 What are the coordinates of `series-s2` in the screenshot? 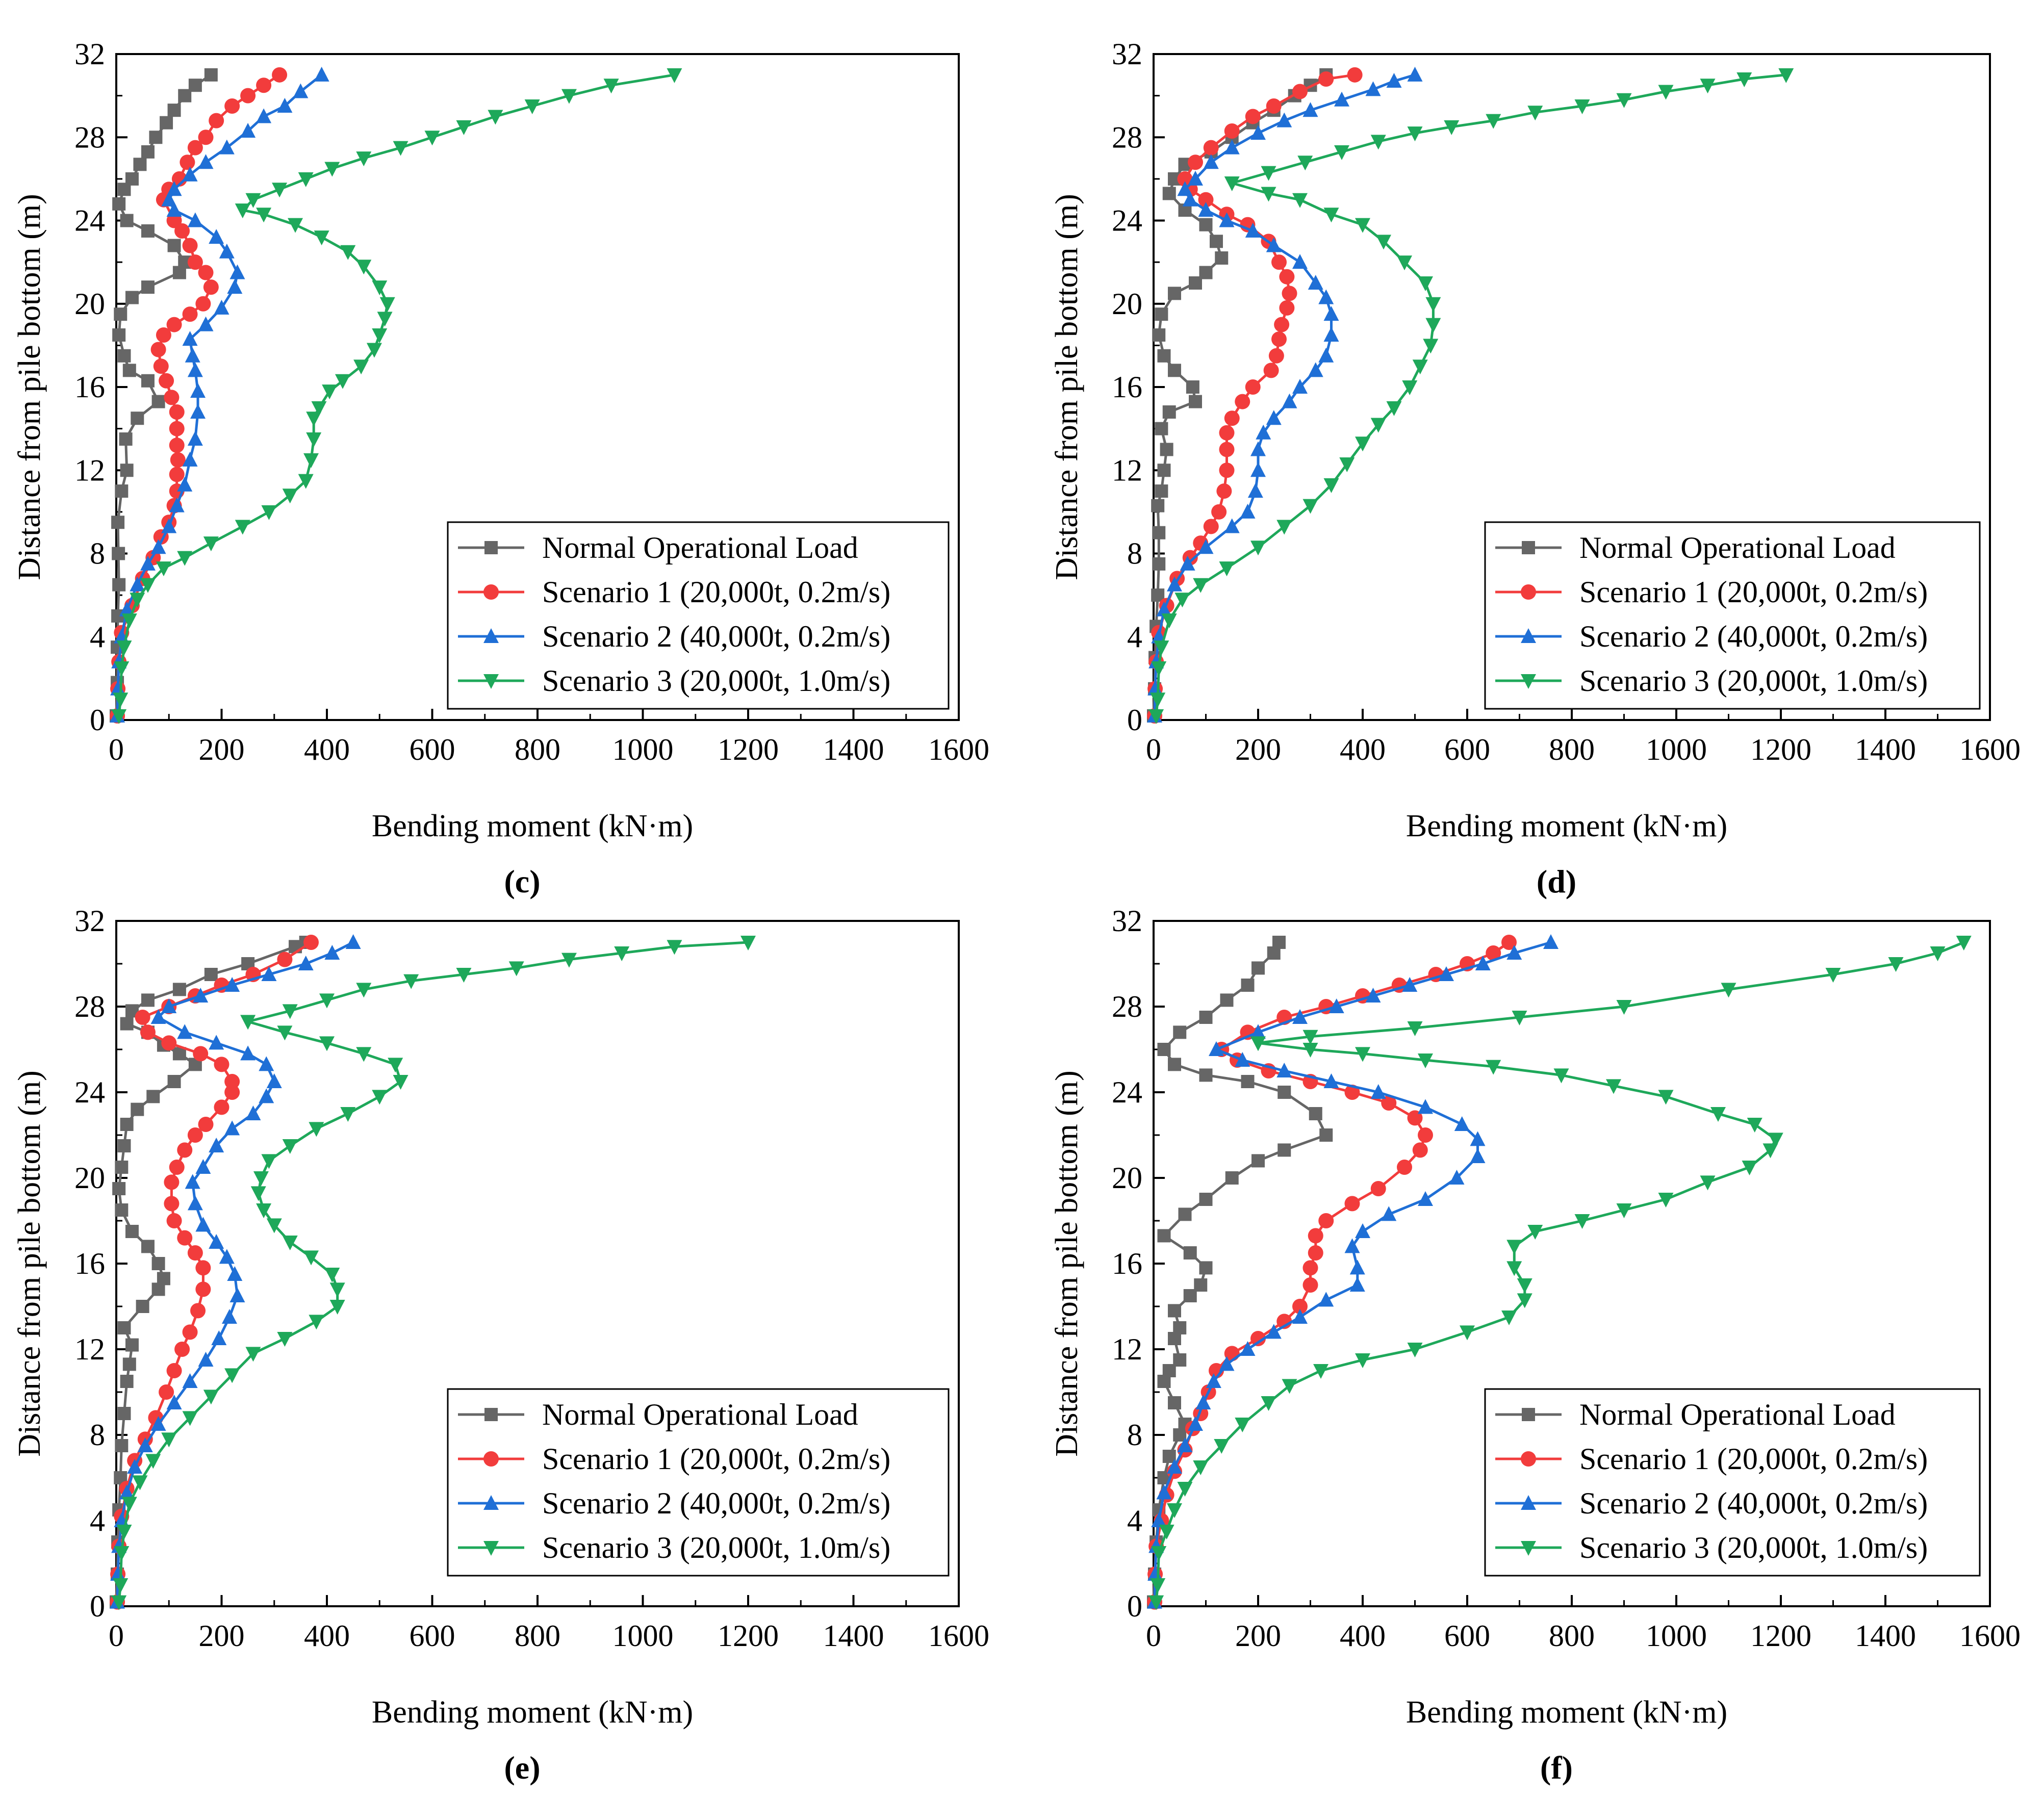 It's located at (1285, 394).